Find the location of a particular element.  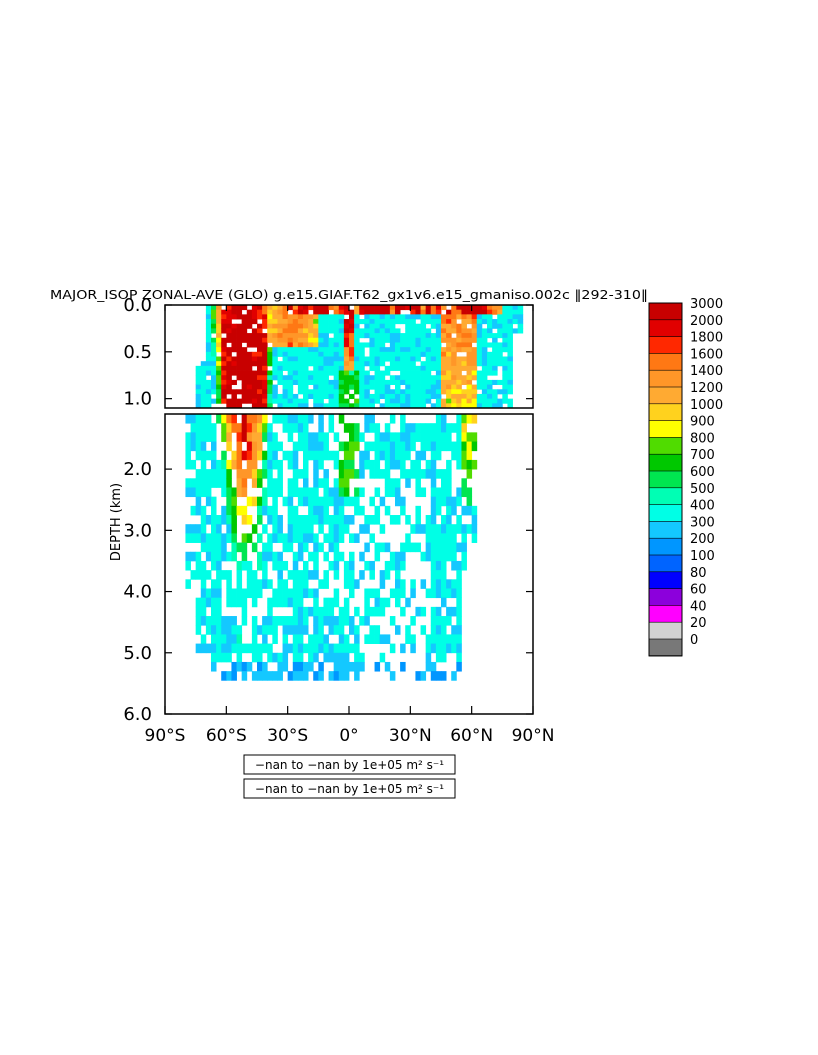

lower-panel-cells is located at coordinates (331, 547).